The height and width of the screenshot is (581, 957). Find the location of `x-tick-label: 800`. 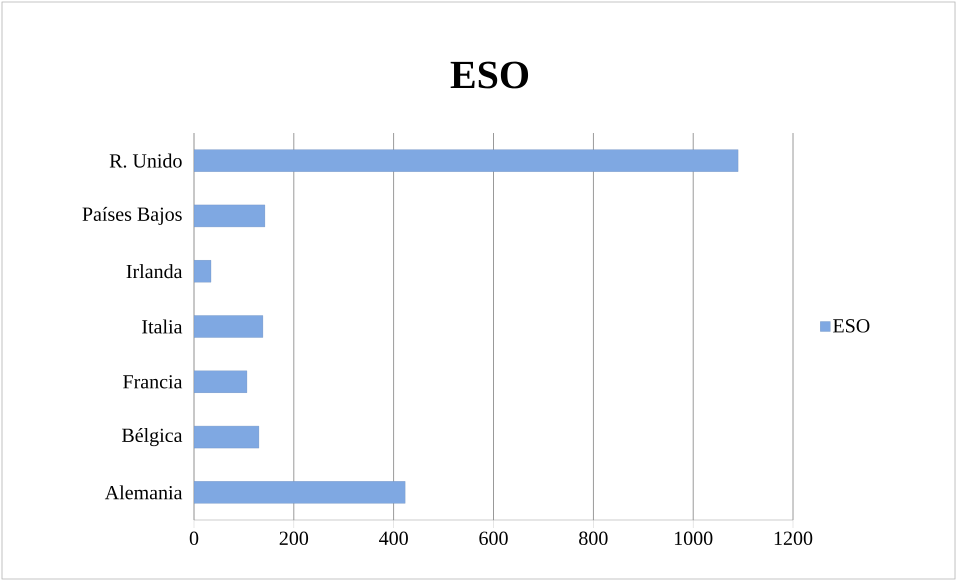

x-tick-label: 800 is located at coordinates (593, 539).